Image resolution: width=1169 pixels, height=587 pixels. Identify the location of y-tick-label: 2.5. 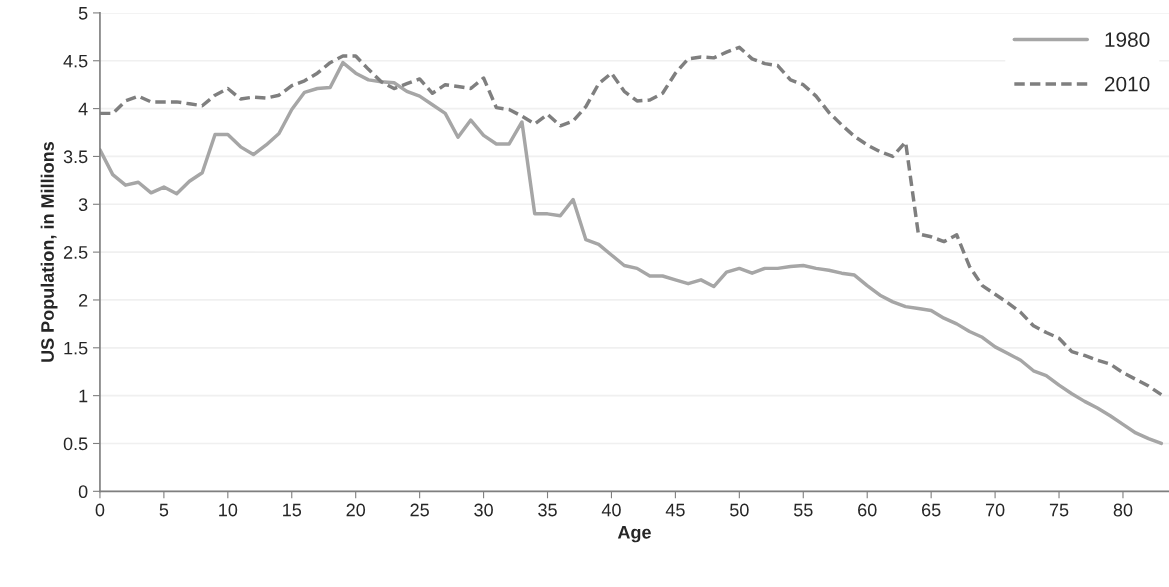
(75, 252).